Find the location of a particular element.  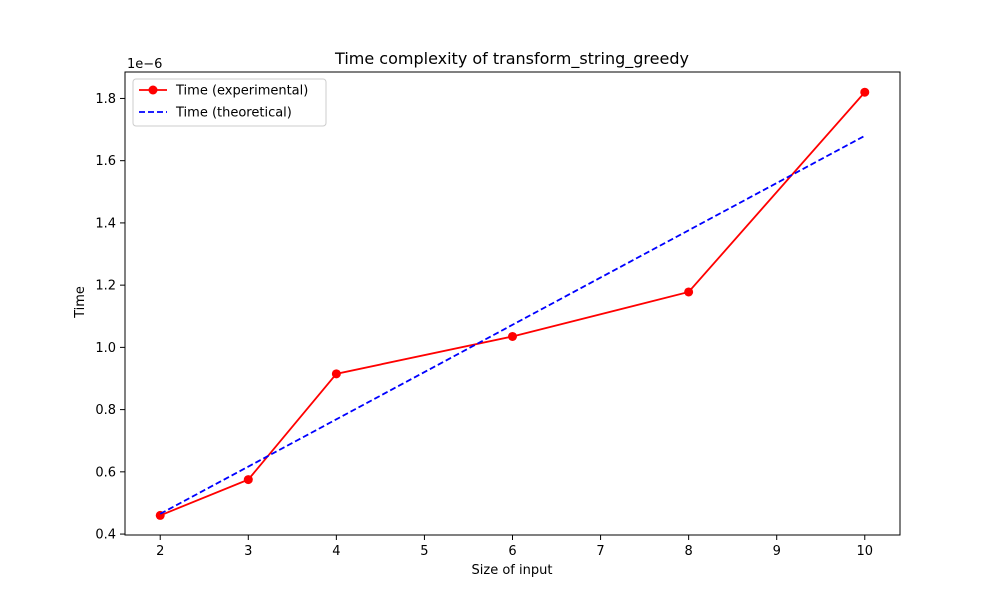

x-tick-label: 7 is located at coordinates (600, 551).